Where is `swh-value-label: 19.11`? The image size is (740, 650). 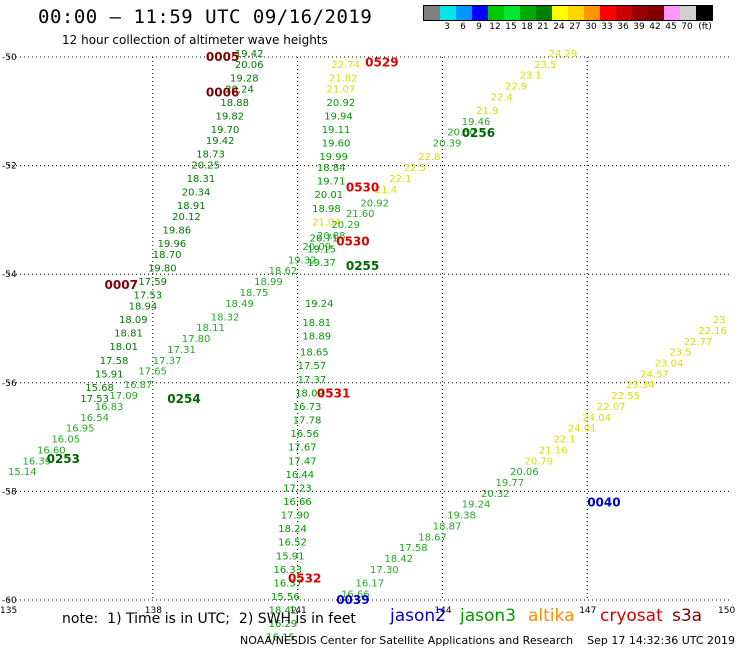 swh-value-label: 19.11 is located at coordinates (336, 130).